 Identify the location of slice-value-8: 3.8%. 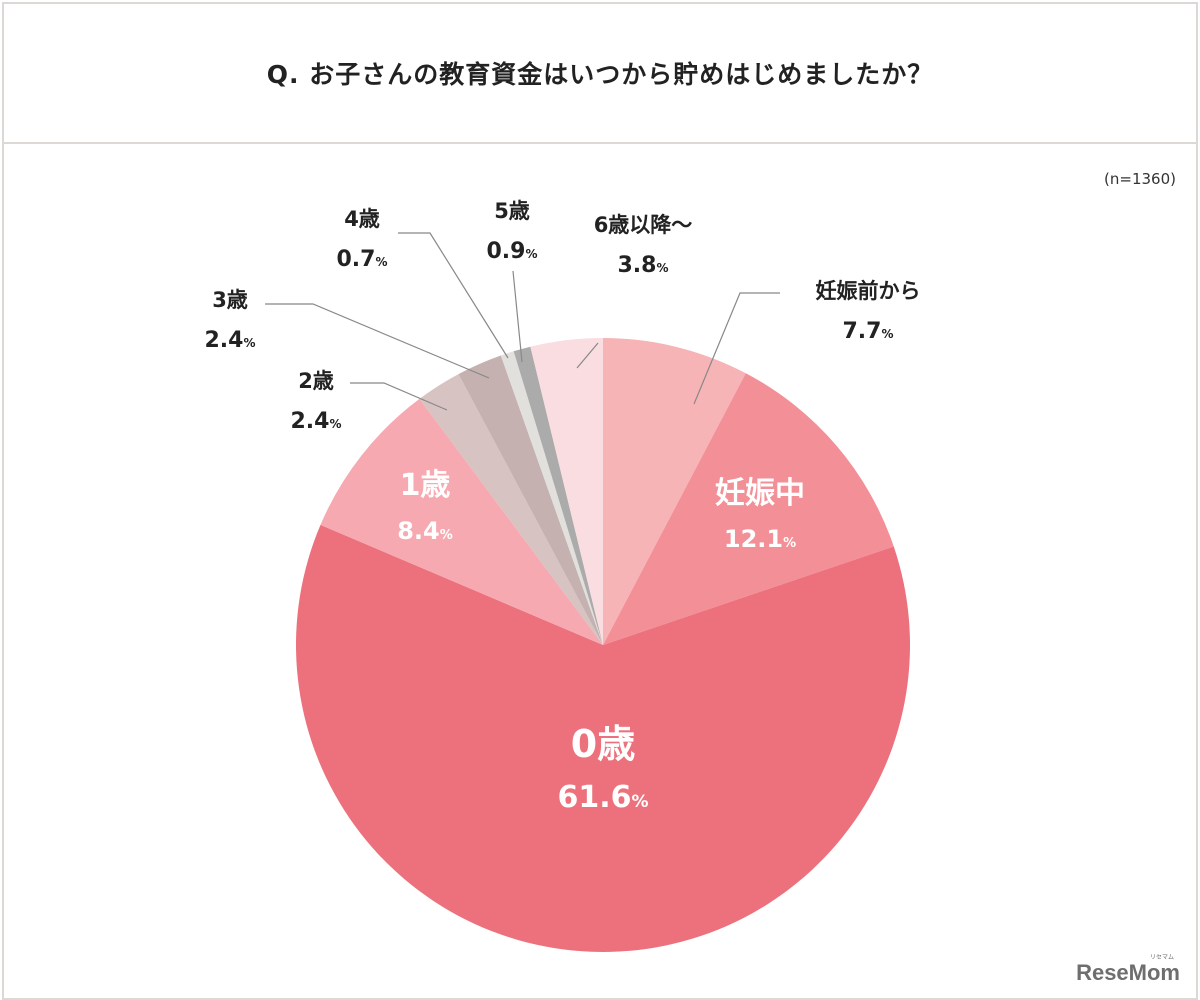
(642, 265).